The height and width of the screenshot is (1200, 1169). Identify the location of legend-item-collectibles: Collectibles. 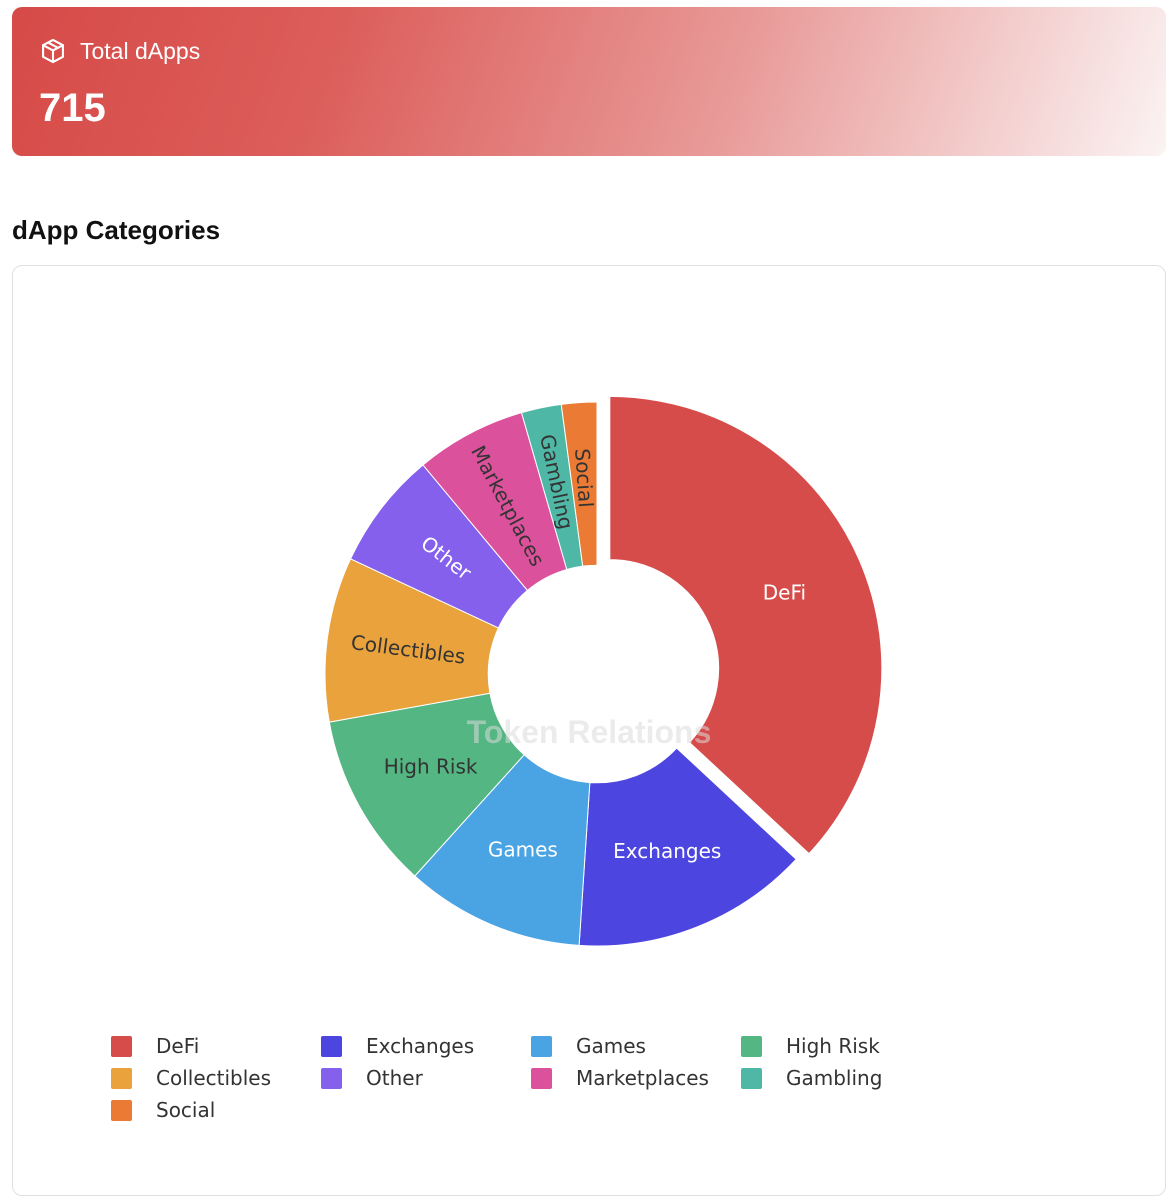
(191, 1078).